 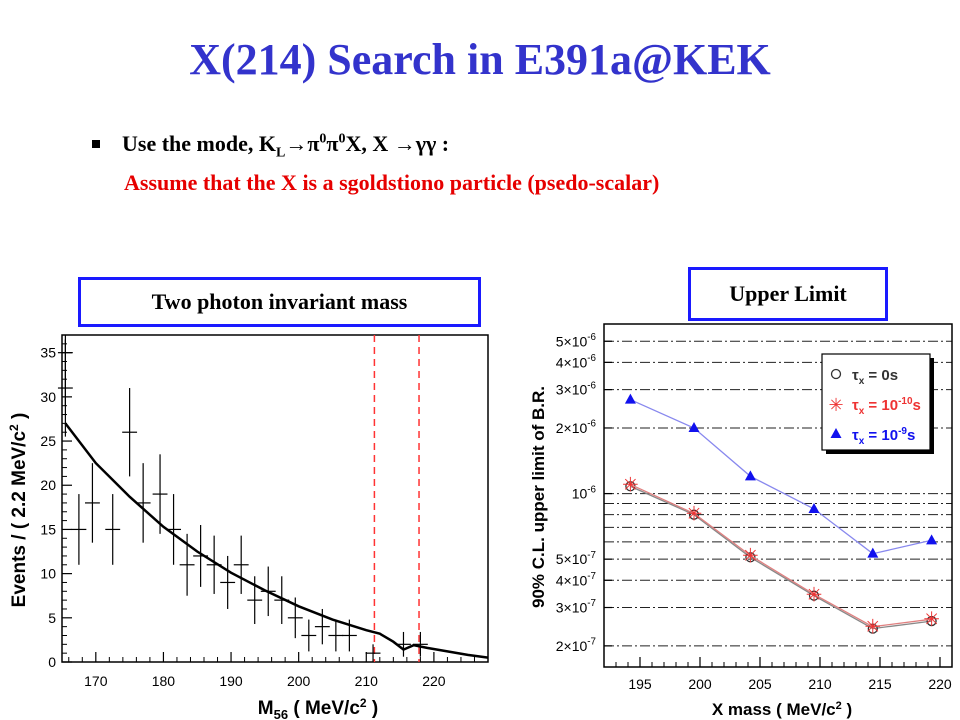 I want to click on right-y-tick-label: 2×10⁻⁷, so click(x=576, y=645).